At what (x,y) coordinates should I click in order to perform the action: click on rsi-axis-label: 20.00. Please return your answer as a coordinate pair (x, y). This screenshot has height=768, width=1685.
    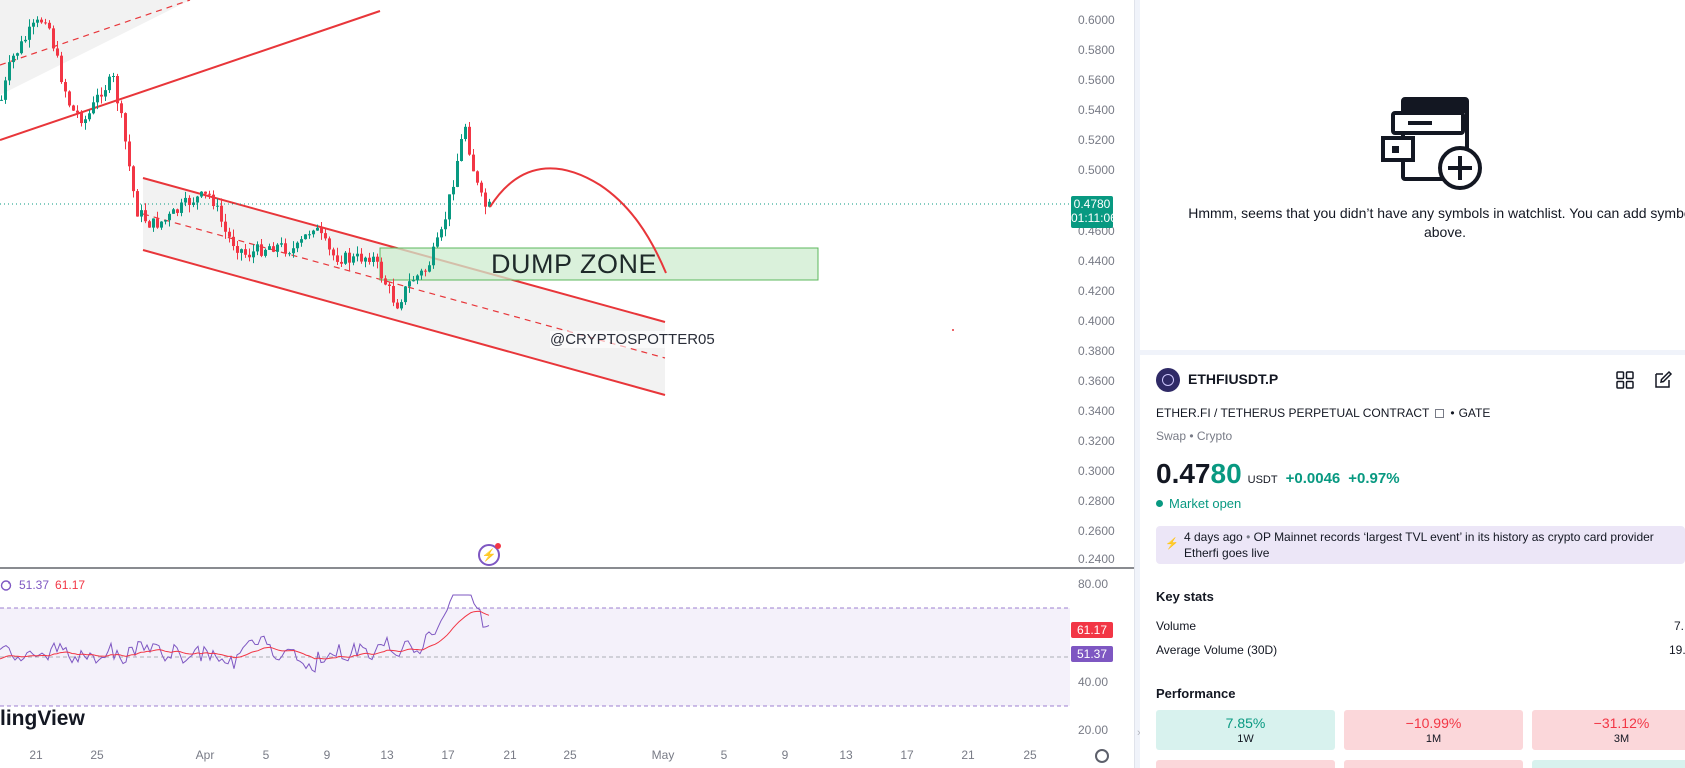
    Looking at the image, I should click on (1093, 730).